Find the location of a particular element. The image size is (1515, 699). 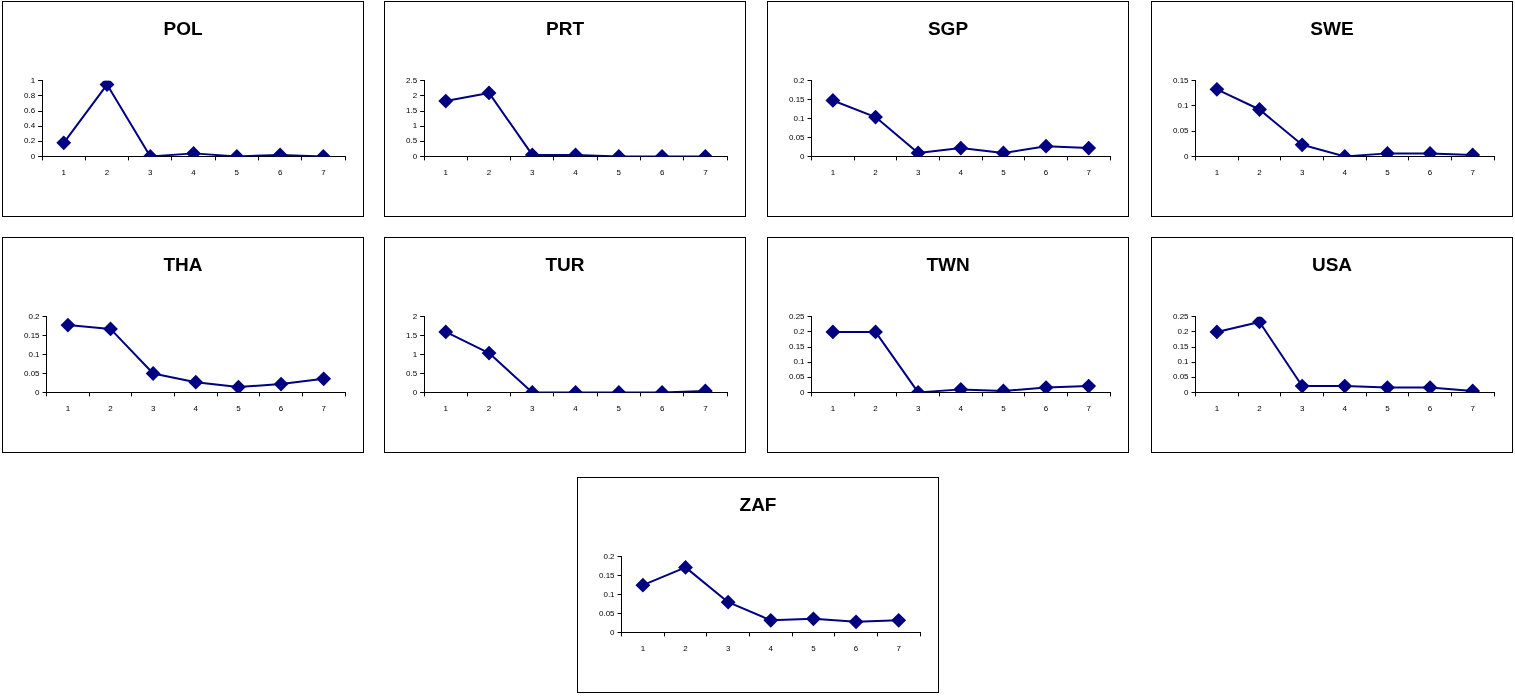

y-tick-label: 1 is located at coordinates (415, 126).